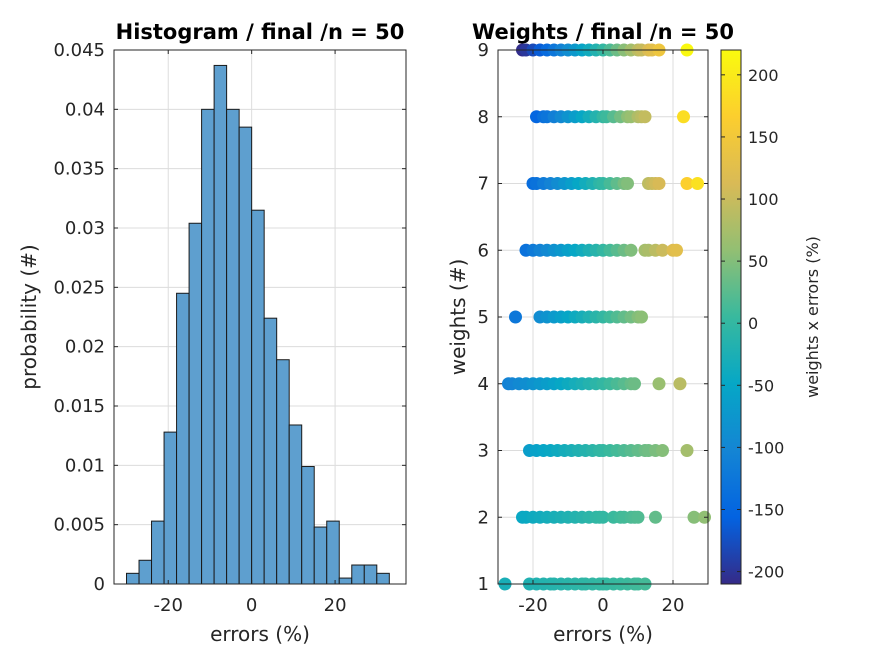  Describe the element at coordinates (766, 572) in the screenshot. I see `colorbar-tick-label: -200` at that location.